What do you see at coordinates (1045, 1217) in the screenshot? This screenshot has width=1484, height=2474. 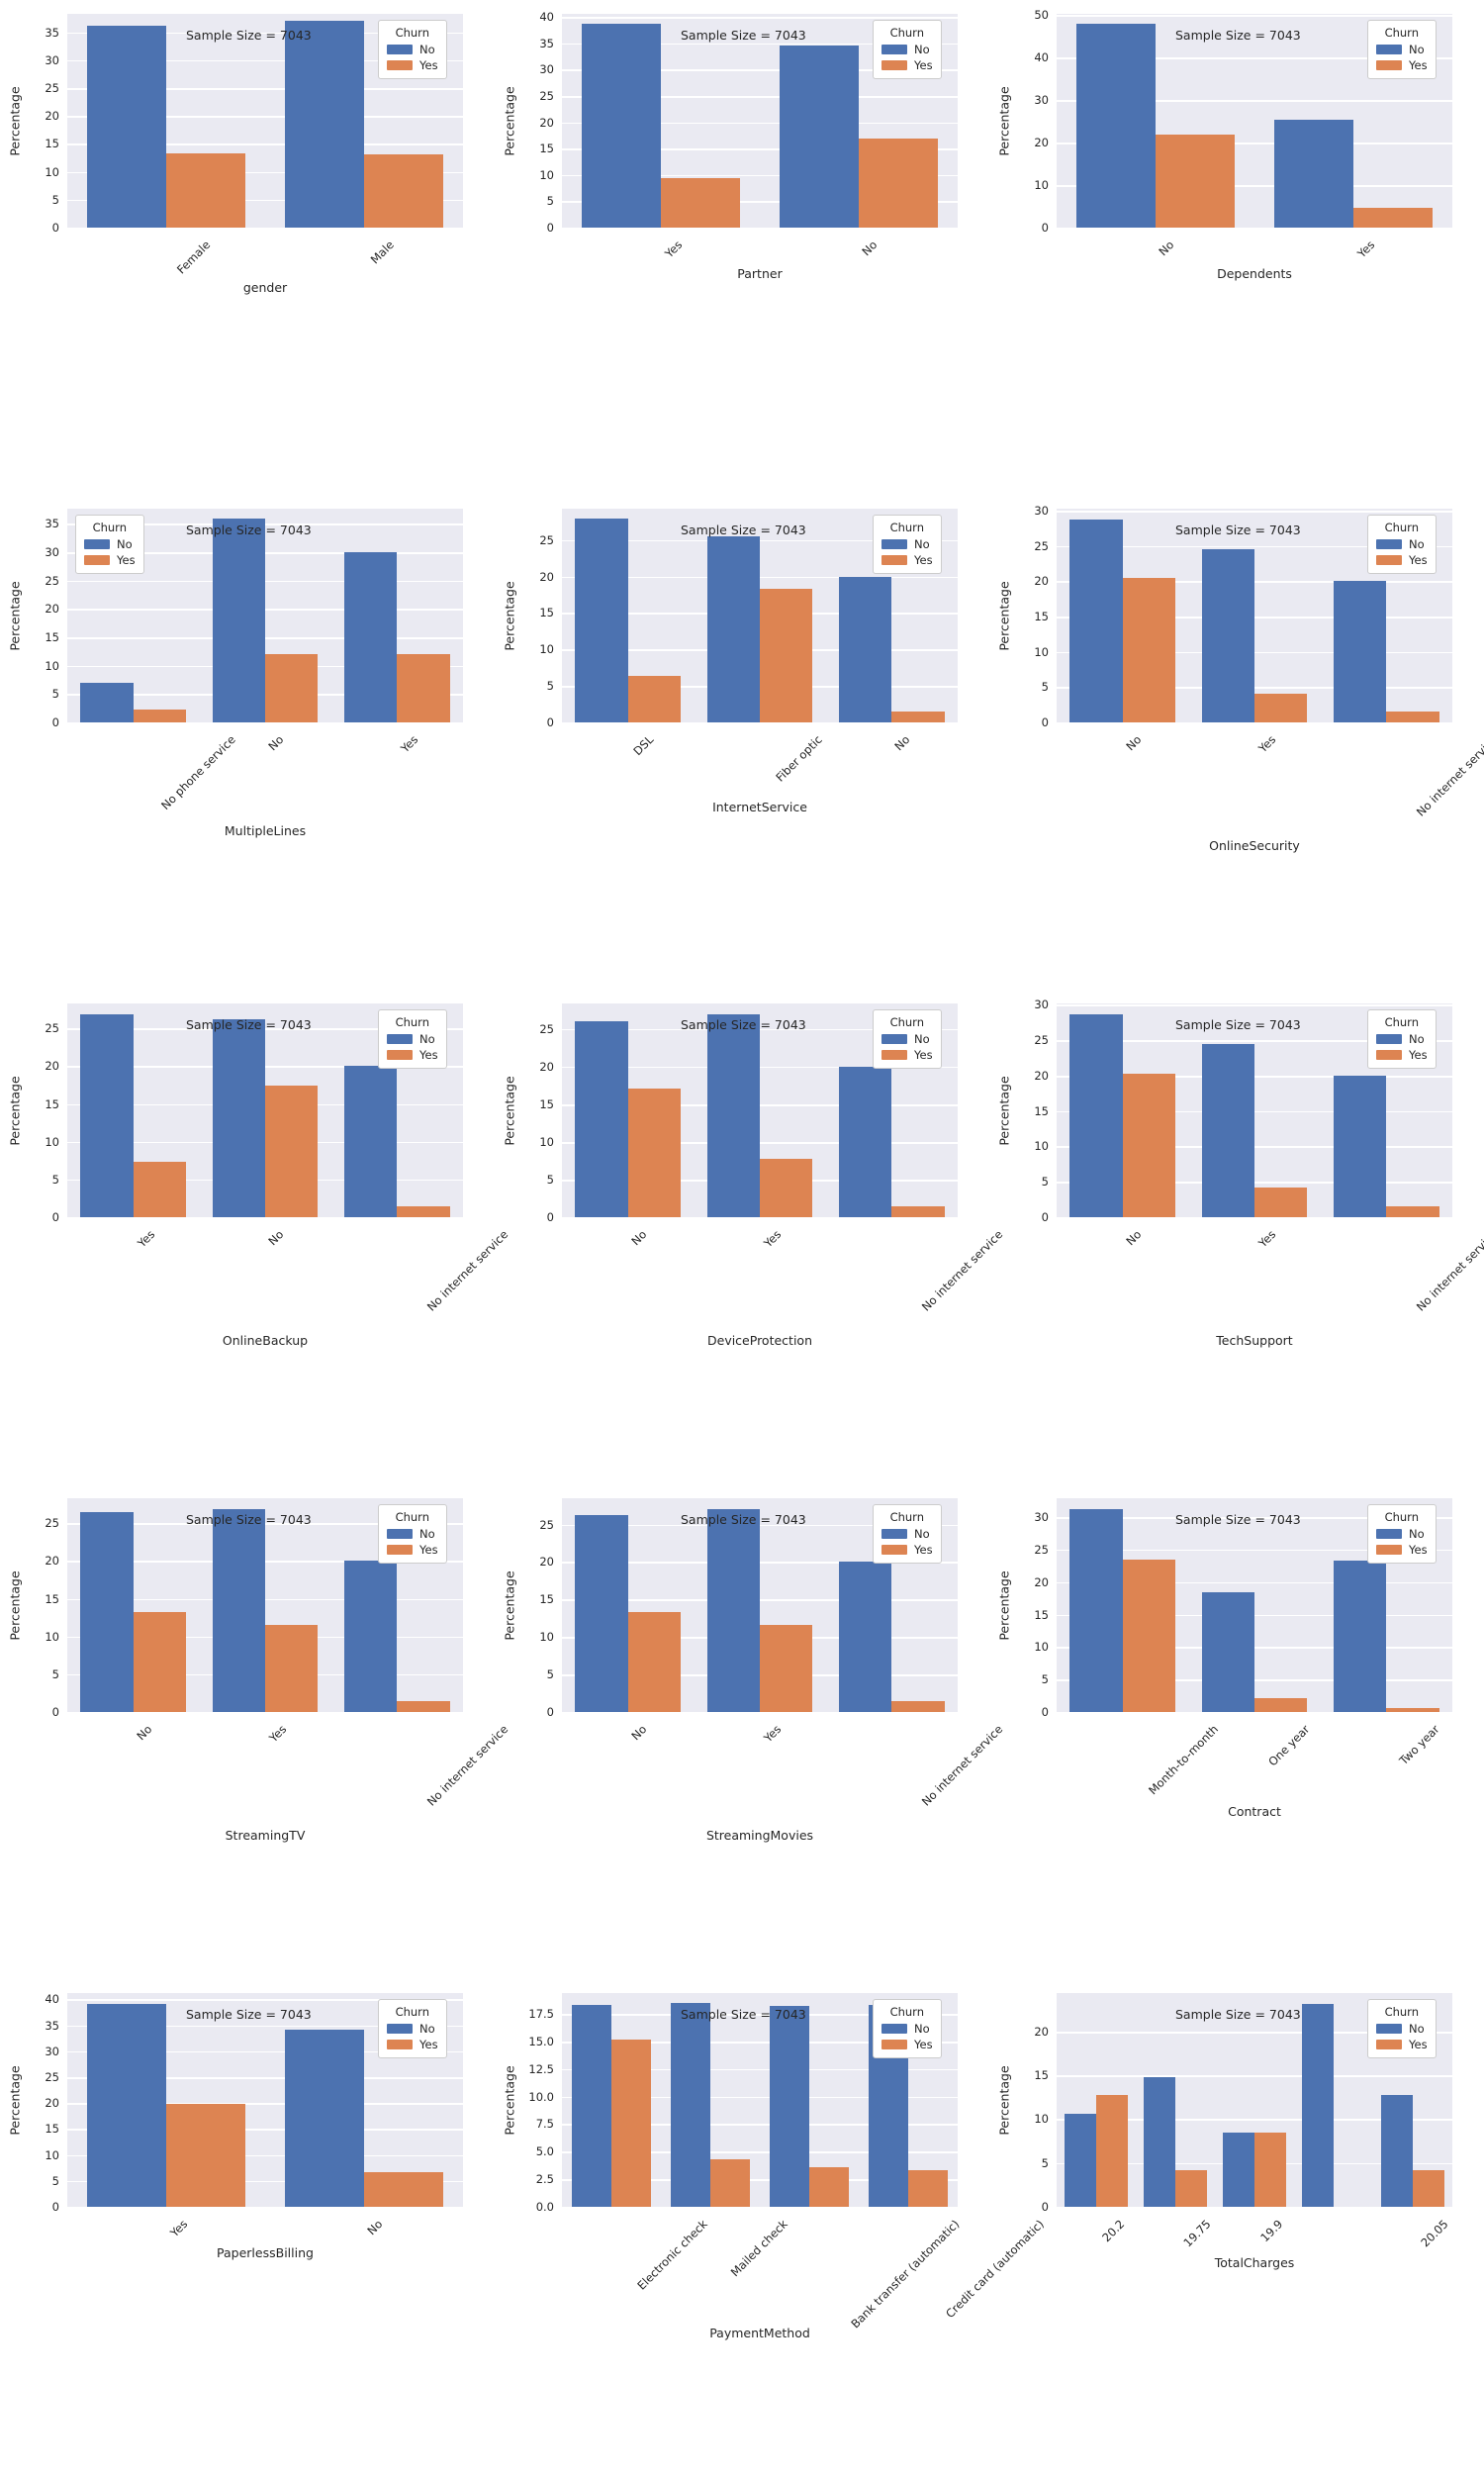 I see `y-tick-label: 0` at bounding box center [1045, 1217].